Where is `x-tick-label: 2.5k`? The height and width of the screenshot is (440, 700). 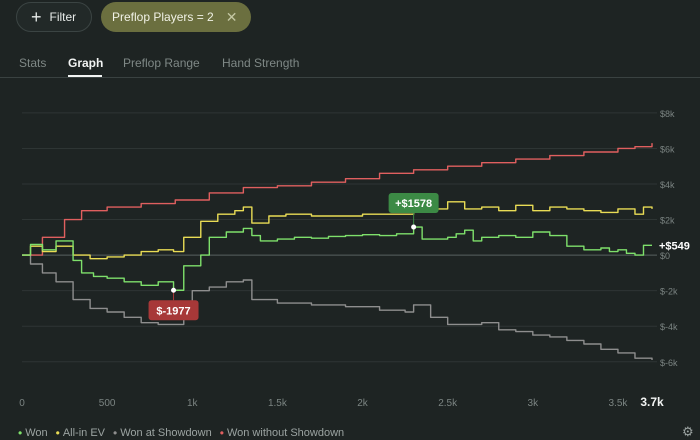
x-tick-label: 2.5k is located at coordinates (448, 403).